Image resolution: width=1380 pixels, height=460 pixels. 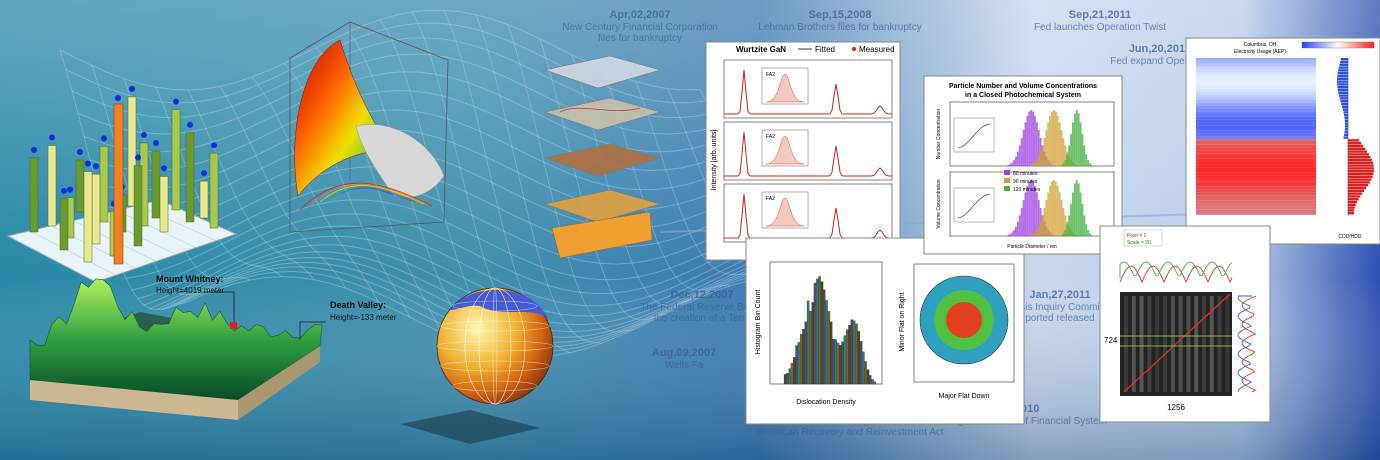 I want to click on panel-subtitle: Electricity Usage (AEP), so click(x=1260, y=52).